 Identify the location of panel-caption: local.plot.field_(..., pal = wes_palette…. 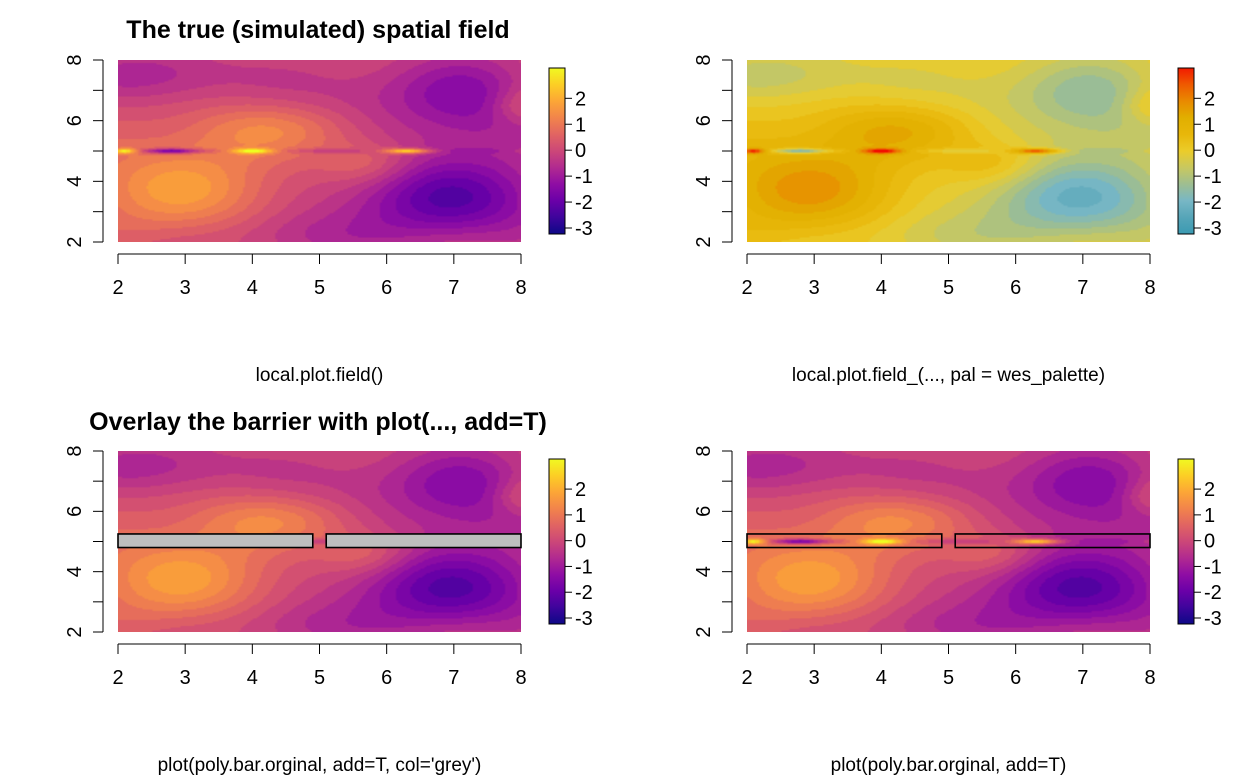
(948, 375).